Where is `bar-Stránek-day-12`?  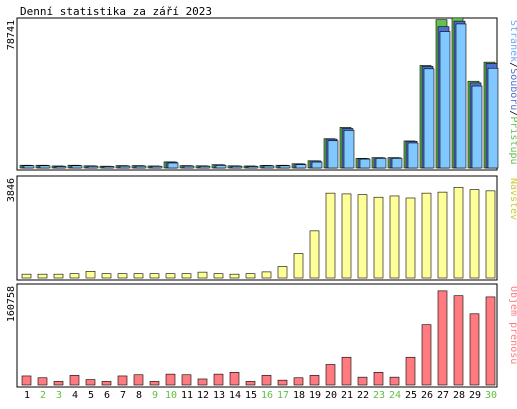
bar-Stránek-day-12 is located at coordinates (205, 167).